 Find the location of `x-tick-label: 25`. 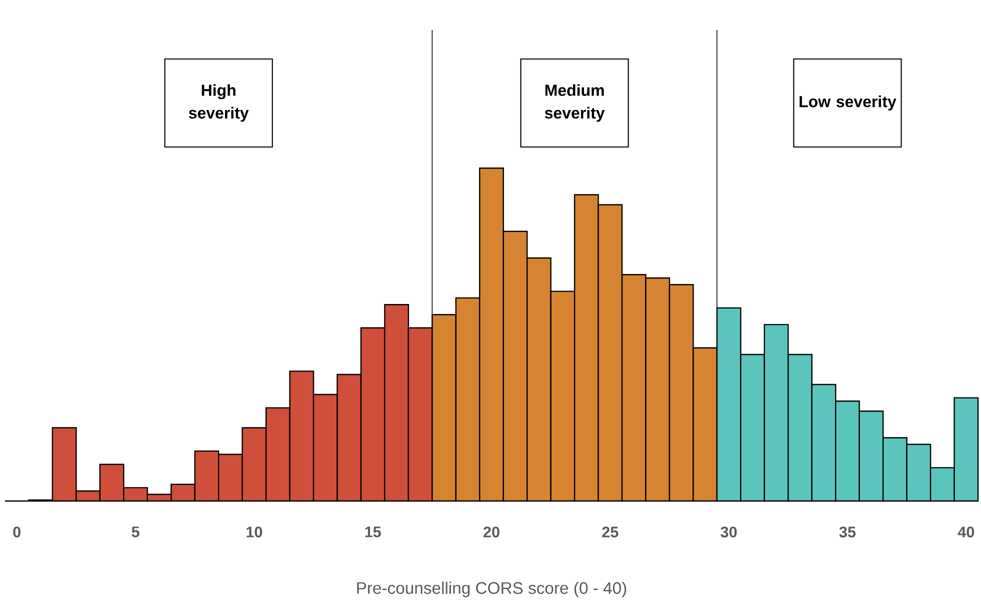

x-tick-label: 25 is located at coordinates (610, 532).